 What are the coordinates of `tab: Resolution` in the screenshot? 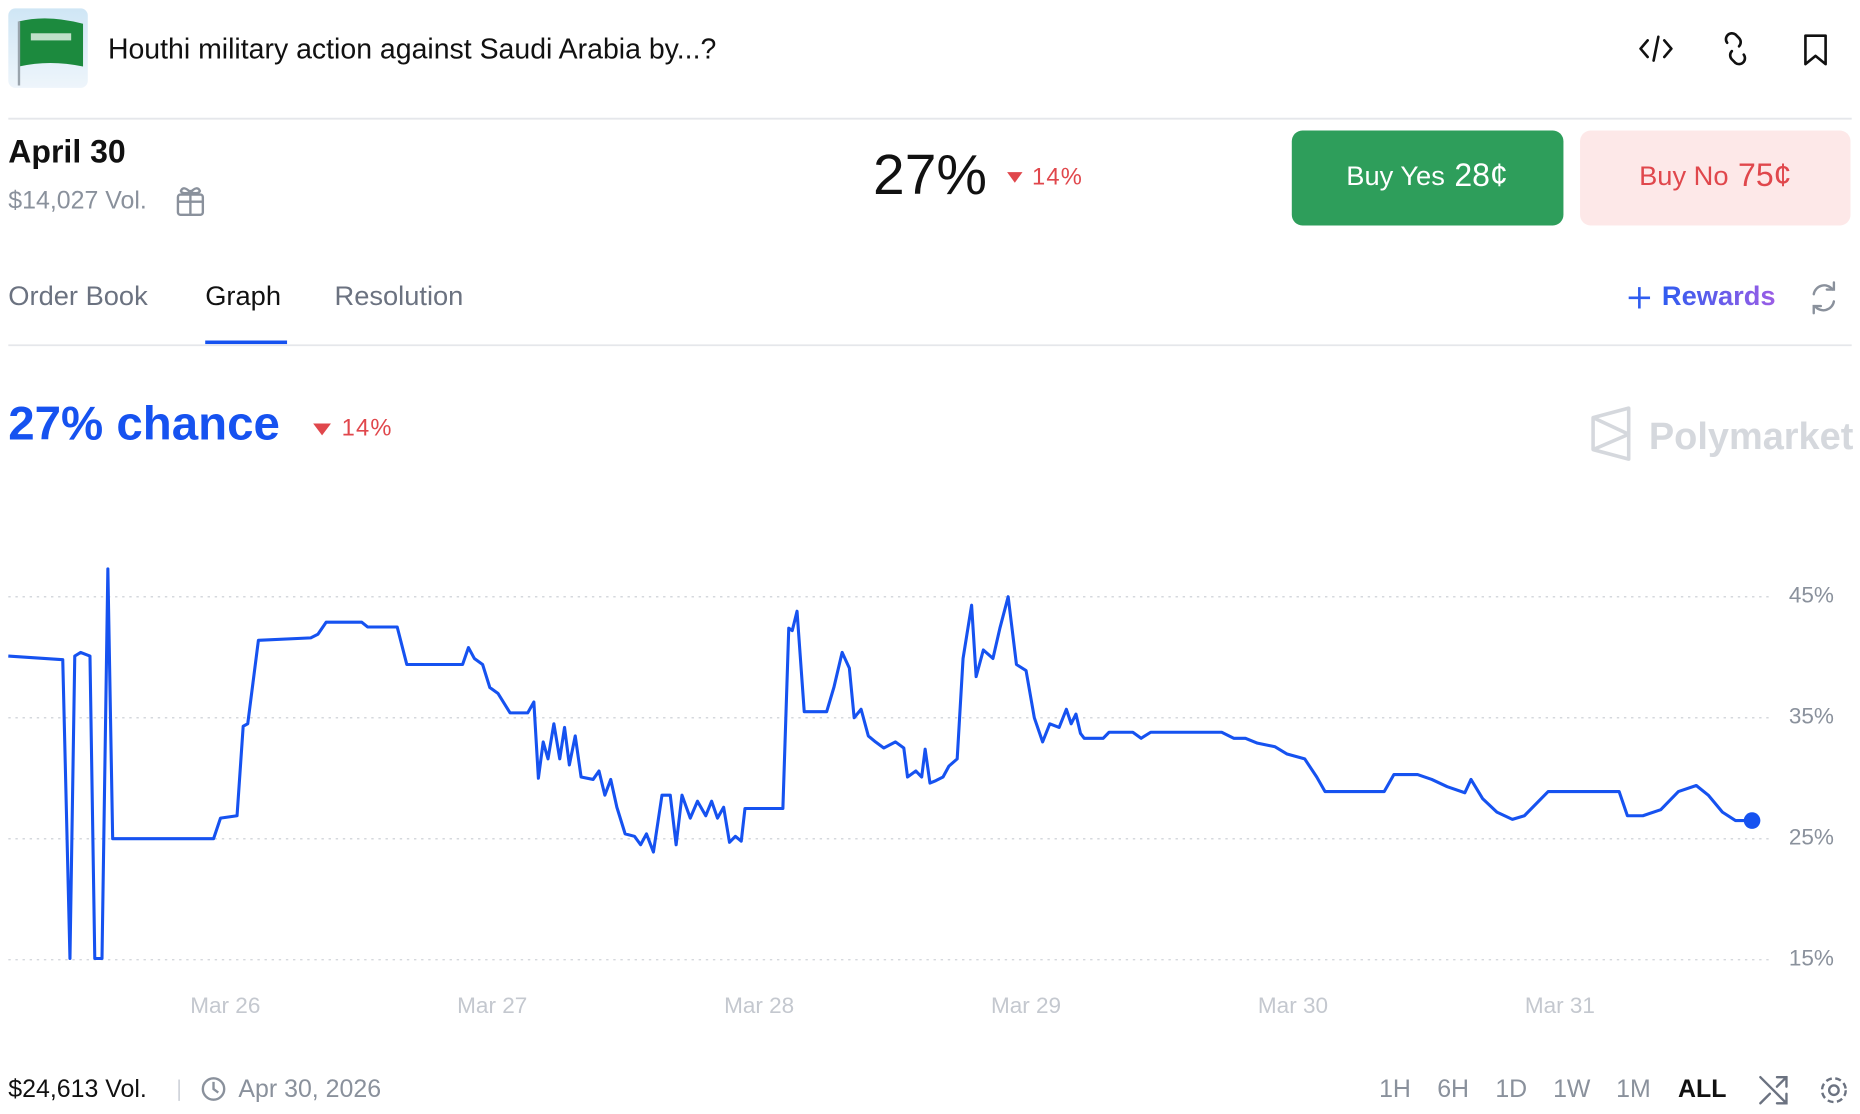 It's located at (399, 295).